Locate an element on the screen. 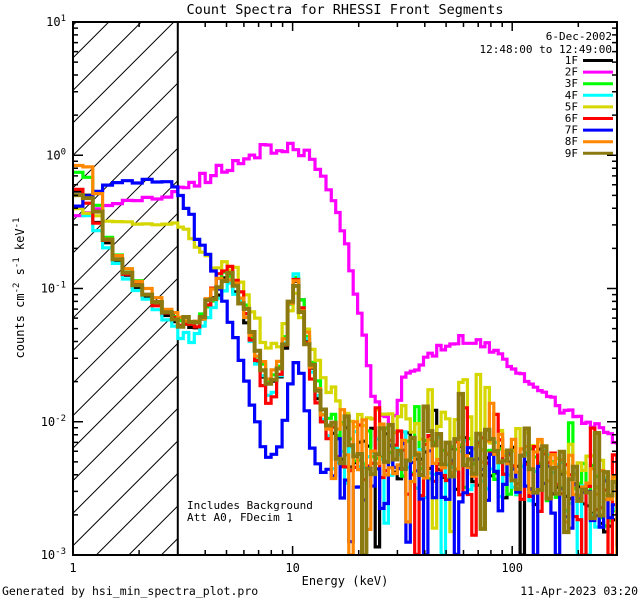 This screenshot has height=600, width=640. legend-label-3f: 3F is located at coordinates (571, 83).